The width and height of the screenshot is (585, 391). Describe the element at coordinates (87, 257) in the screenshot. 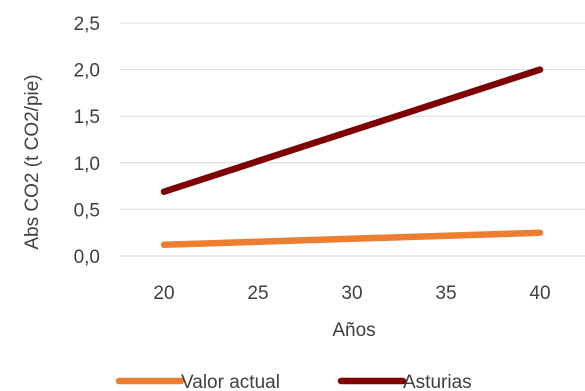

I see `y-tick-label: 0,0` at that location.